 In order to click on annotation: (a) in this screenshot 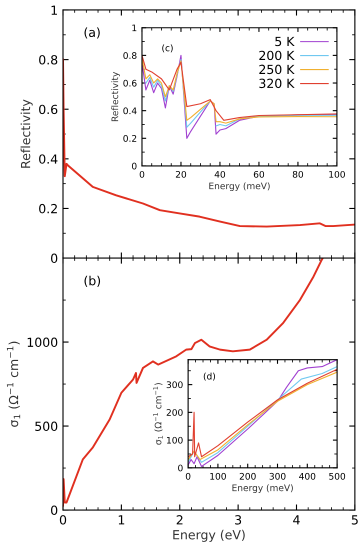, I will do `click(92, 32)`.